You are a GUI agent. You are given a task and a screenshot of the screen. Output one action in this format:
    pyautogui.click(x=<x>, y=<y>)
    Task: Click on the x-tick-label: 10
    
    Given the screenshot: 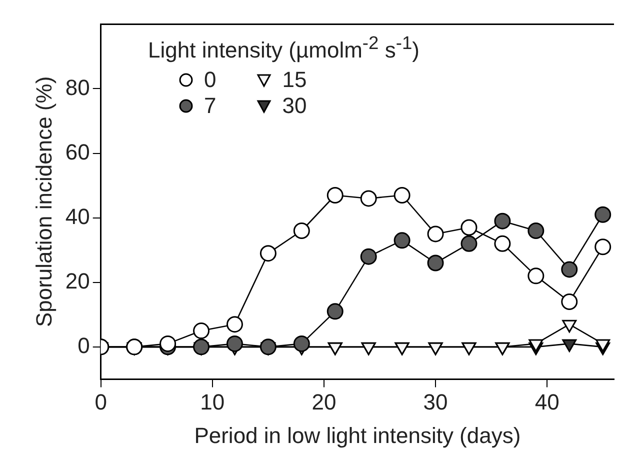 What is the action you would take?
    pyautogui.click(x=212, y=401)
    